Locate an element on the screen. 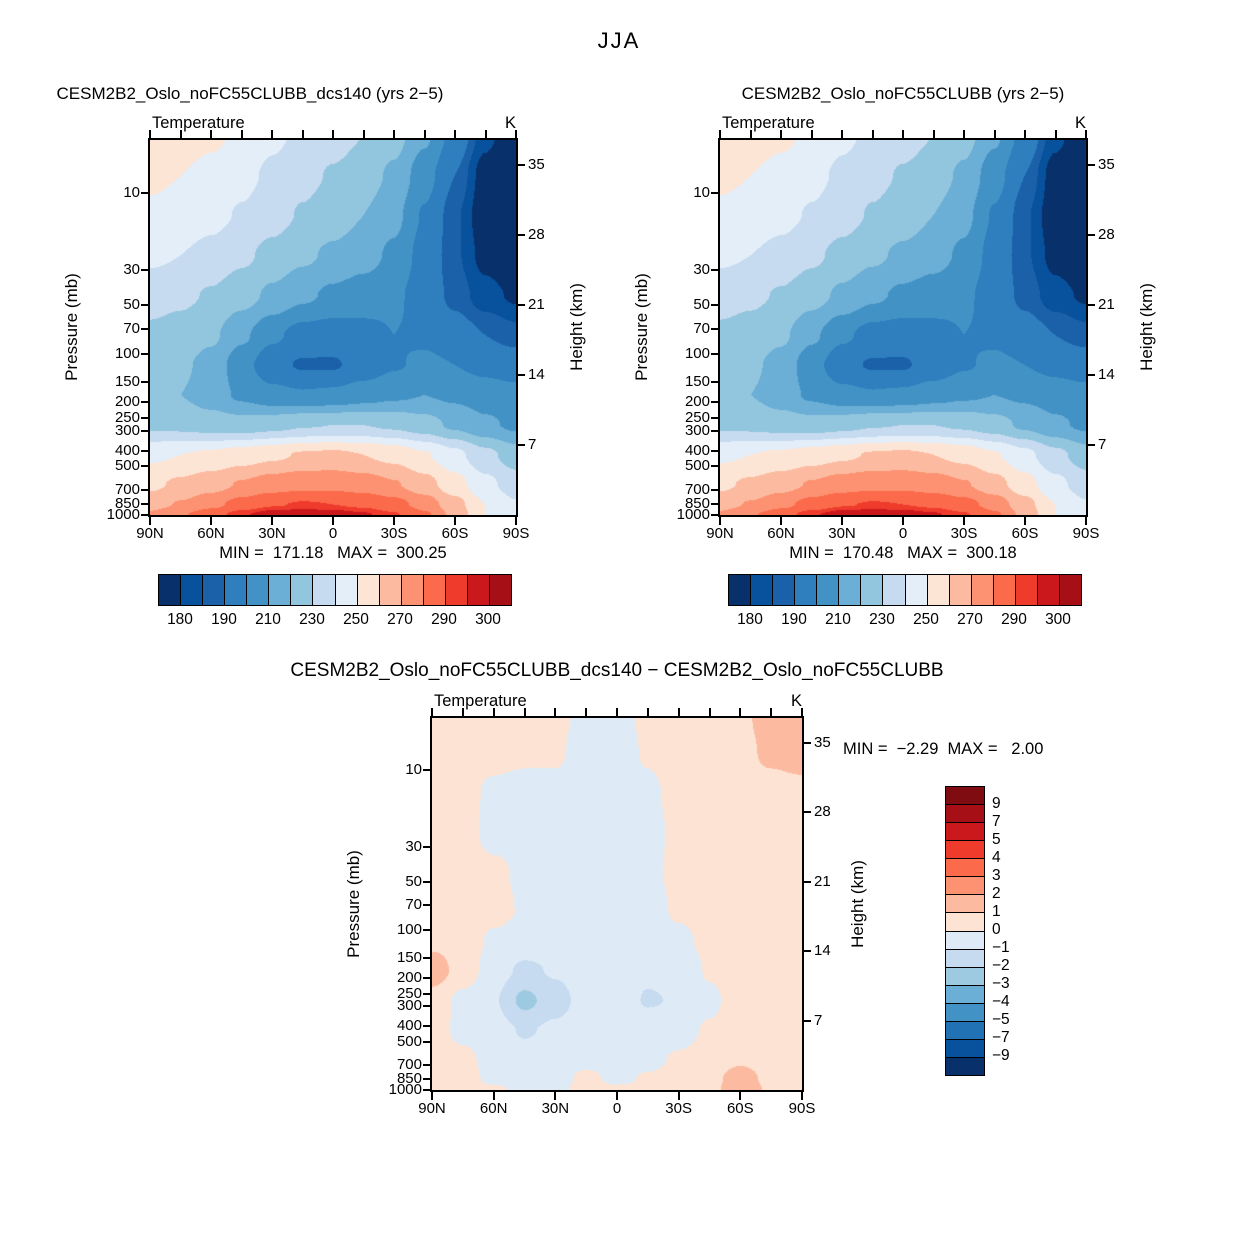 Image resolution: width=1238 pixels, height=1238 pixels. colorbar is located at coordinates (965, 931).